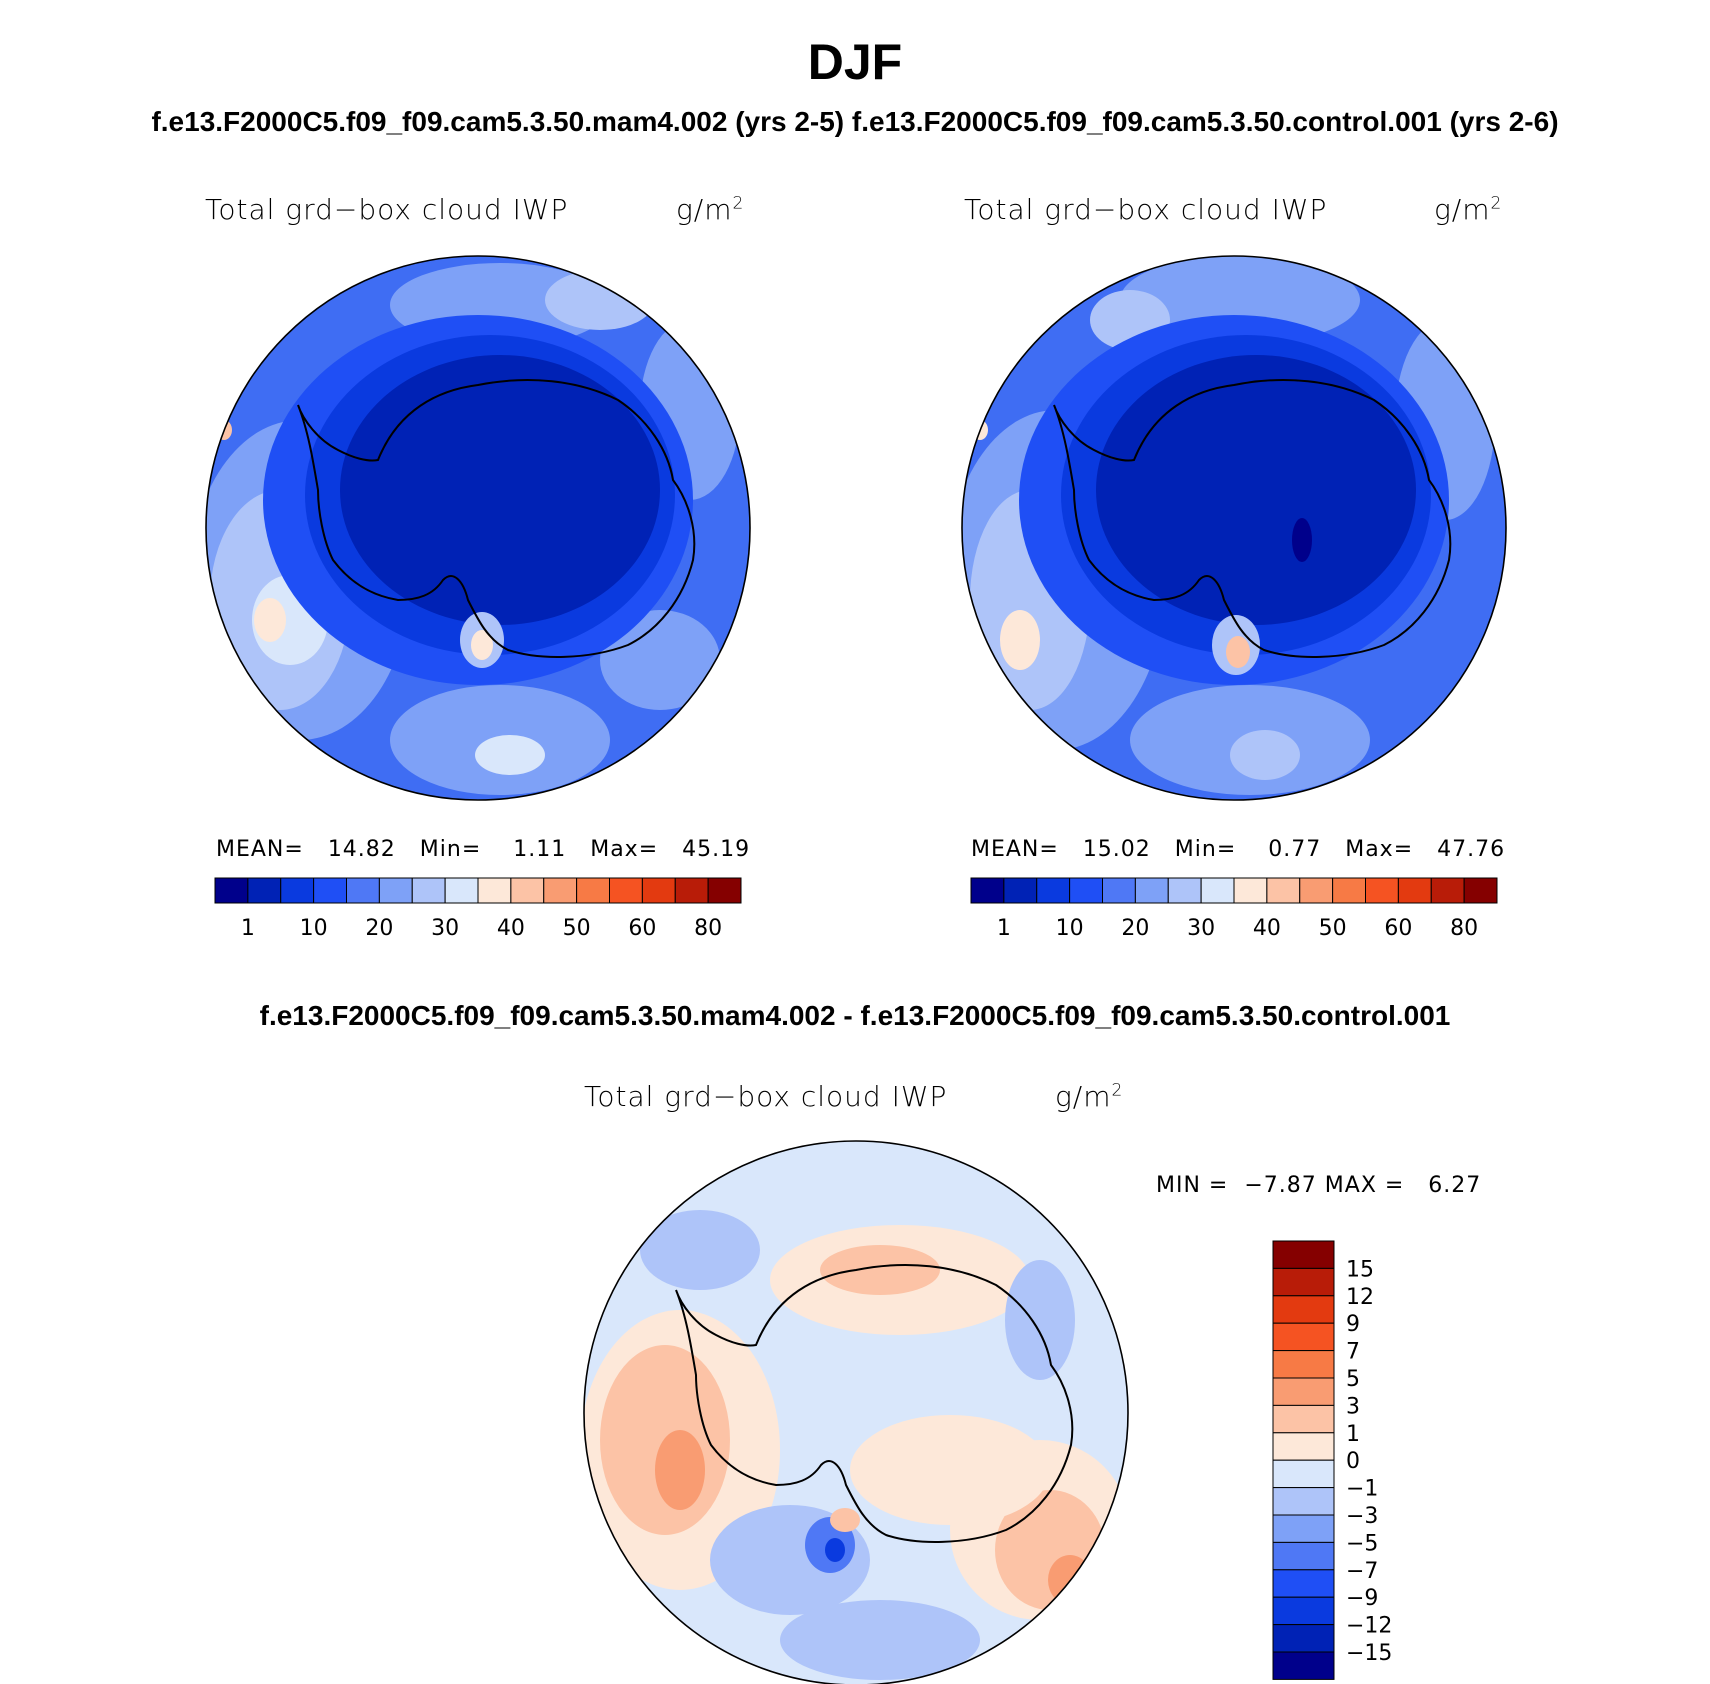 This screenshot has width=1710, height=1684. What do you see at coordinates (1353, 1461) in the screenshot?
I see `colorbar-label: 0` at bounding box center [1353, 1461].